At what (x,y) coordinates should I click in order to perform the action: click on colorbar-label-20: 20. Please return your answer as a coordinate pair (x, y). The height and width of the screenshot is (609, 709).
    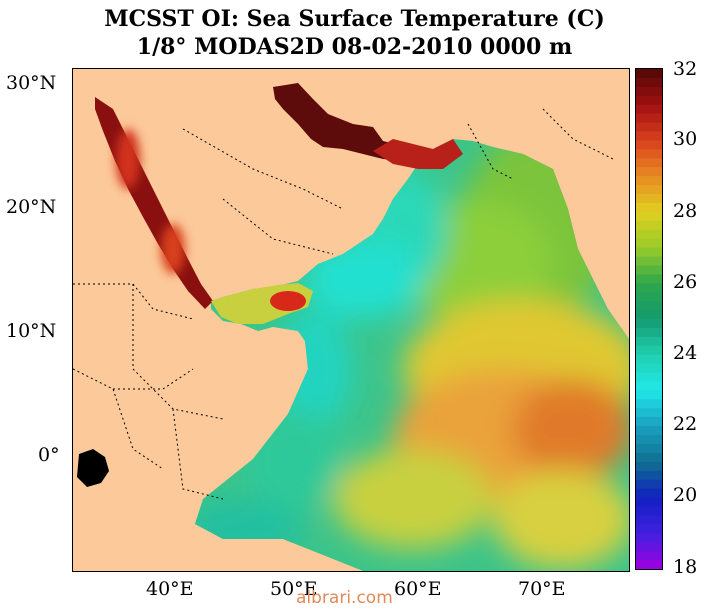
    Looking at the image, I should click on (685, 495).